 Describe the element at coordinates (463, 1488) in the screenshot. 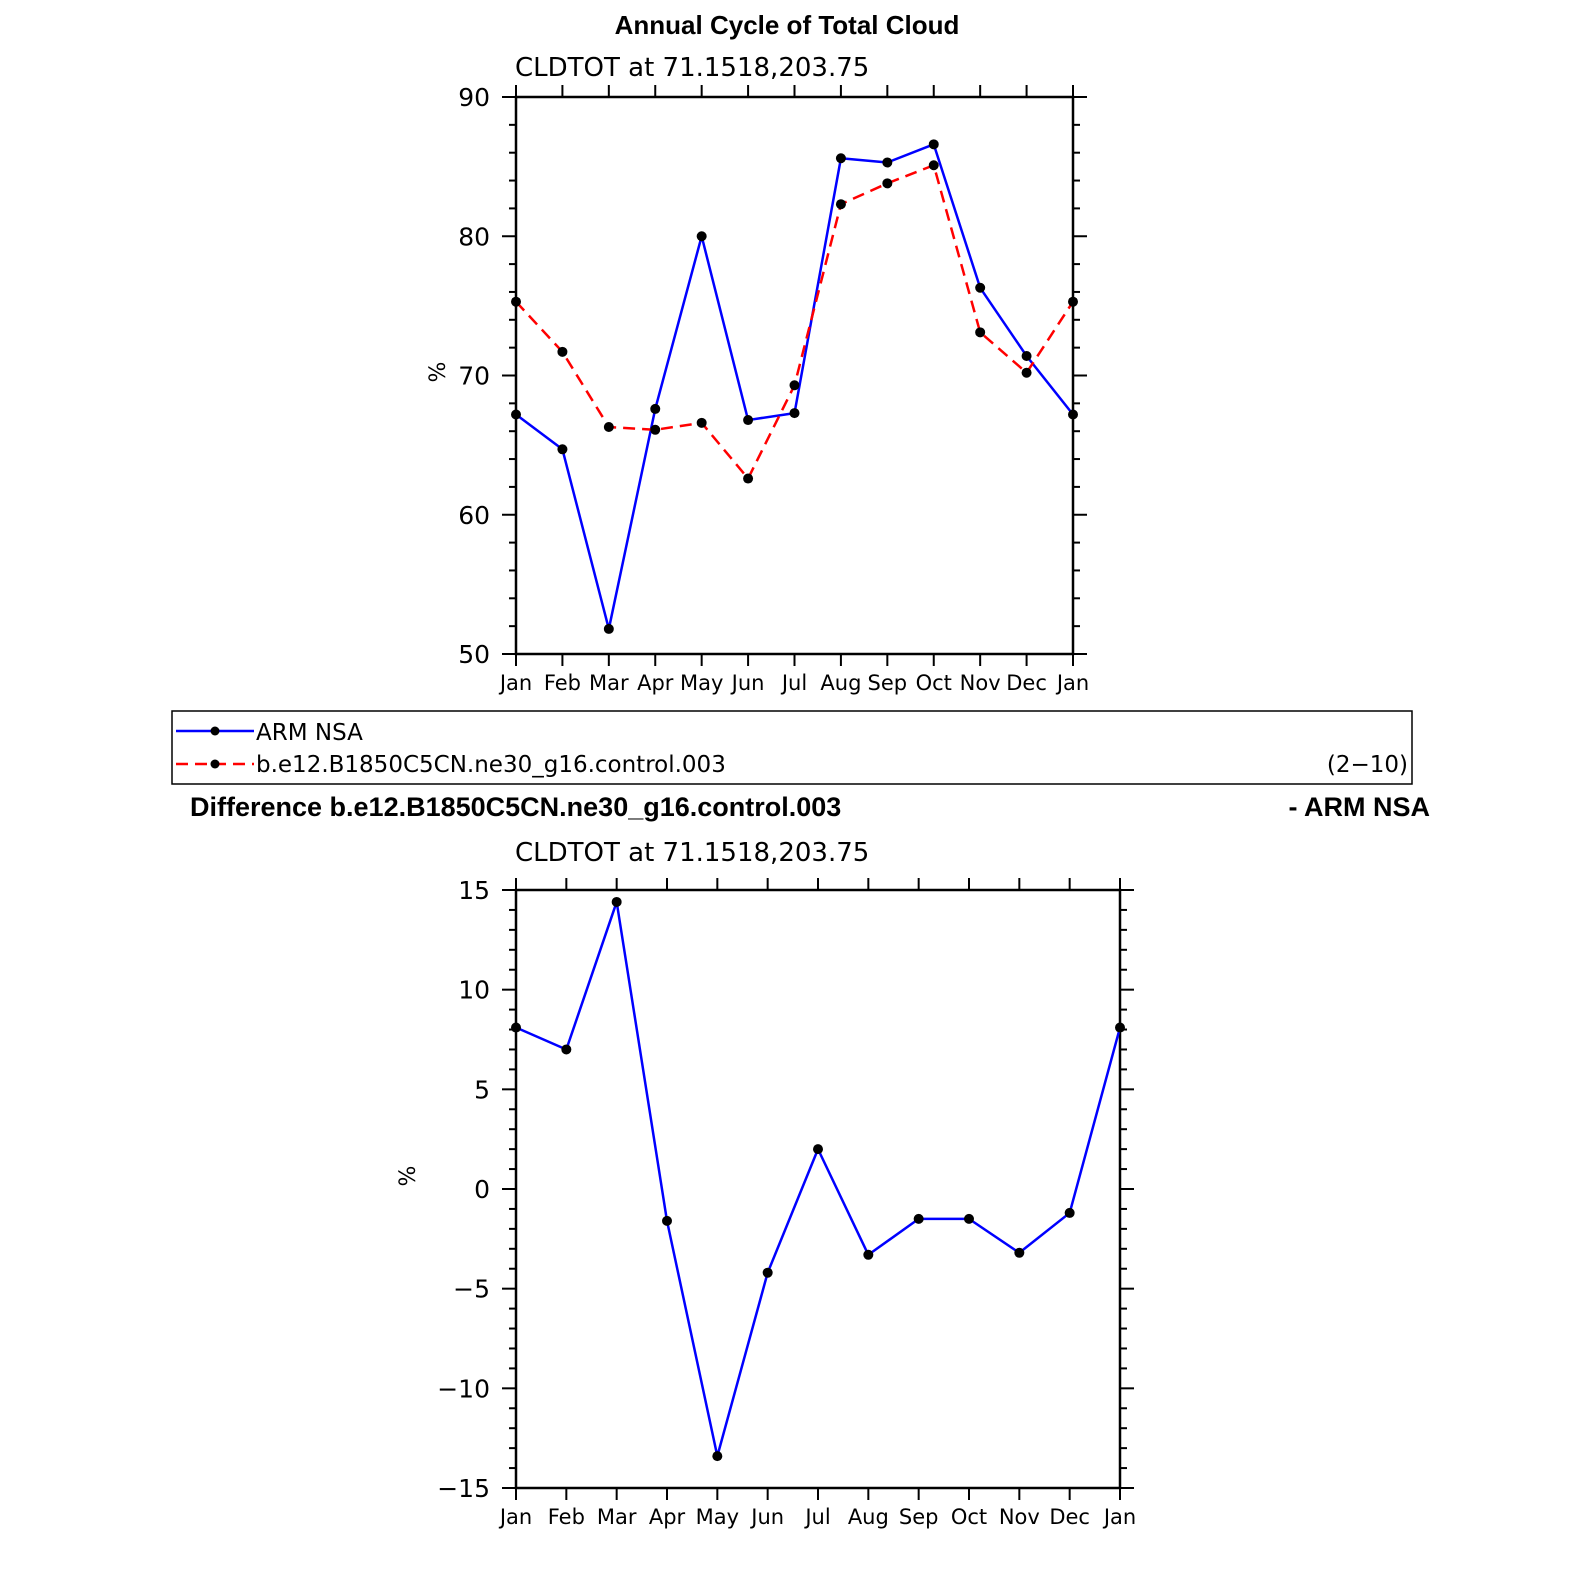

I see `y-tick-label: −15` at that location.